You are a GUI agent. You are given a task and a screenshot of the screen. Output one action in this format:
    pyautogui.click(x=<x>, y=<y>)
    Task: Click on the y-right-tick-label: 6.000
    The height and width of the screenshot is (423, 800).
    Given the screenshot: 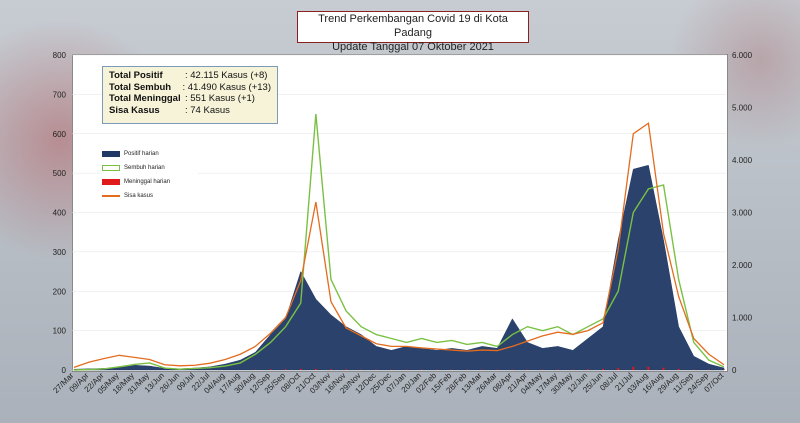 What is the action you would take?
    pyautogui.click(x=742, y=55)
    